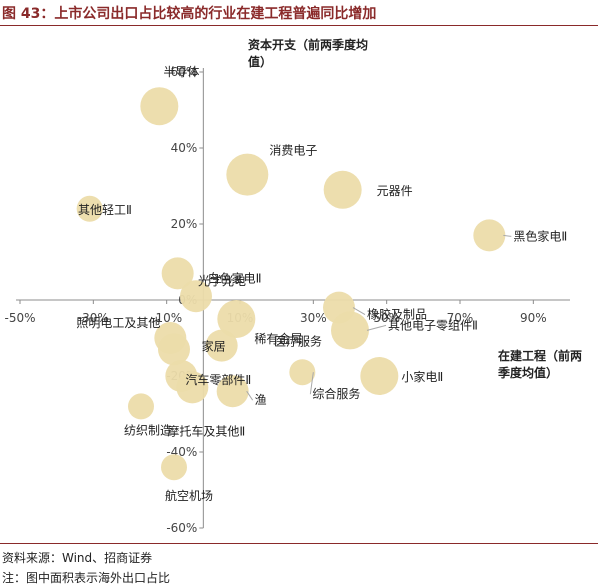 The width and height of the screenshot is (598, 588). Describe the element at coordinates (336, 393) in the screenshot. I see `bubble-label: 综合服务` at that location.